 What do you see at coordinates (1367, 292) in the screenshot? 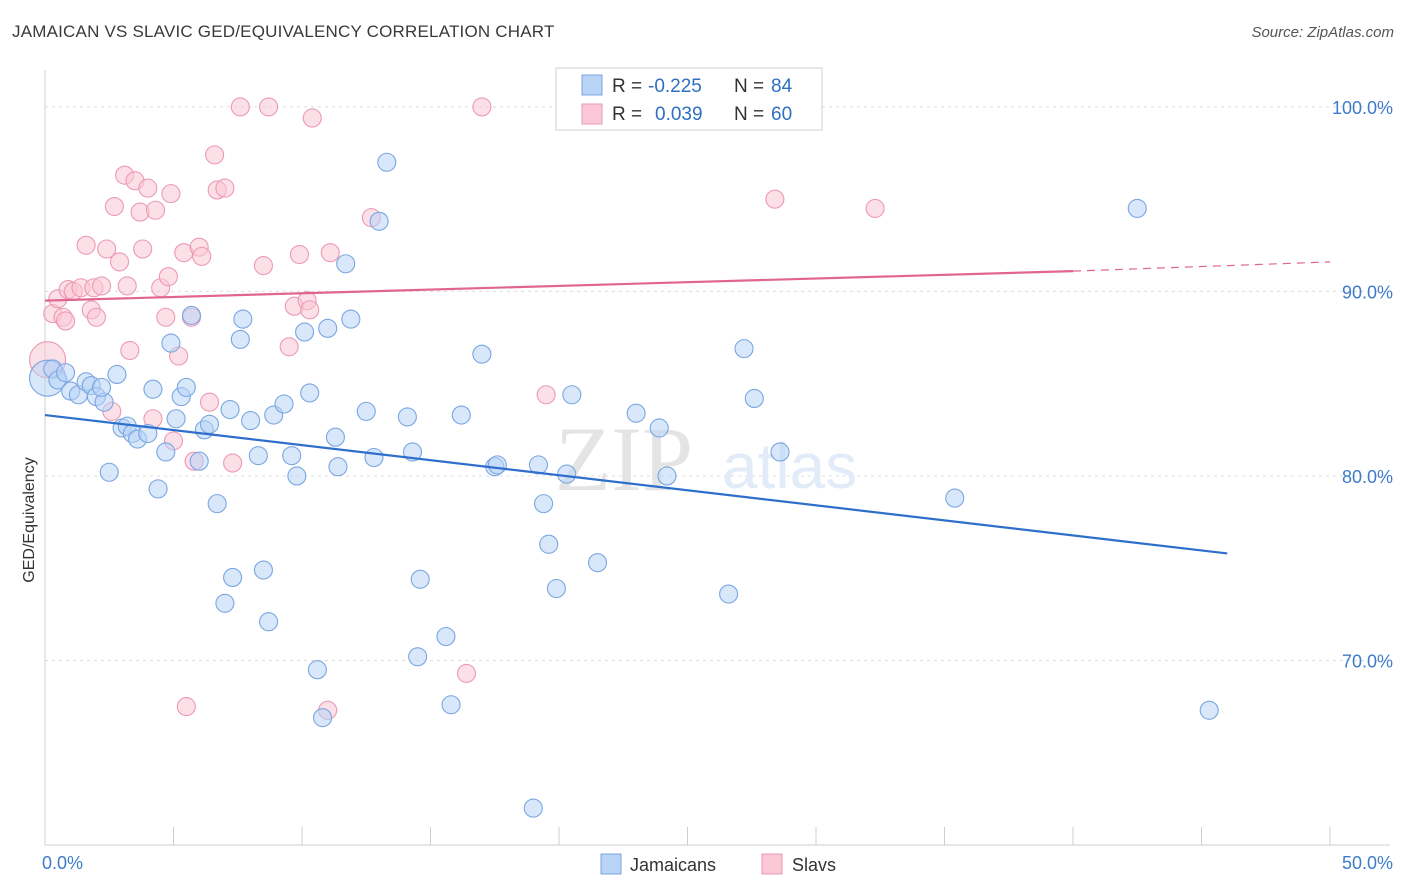
I see `y-tick-label-2: 90.0%` at bounding box center [1367, 292].